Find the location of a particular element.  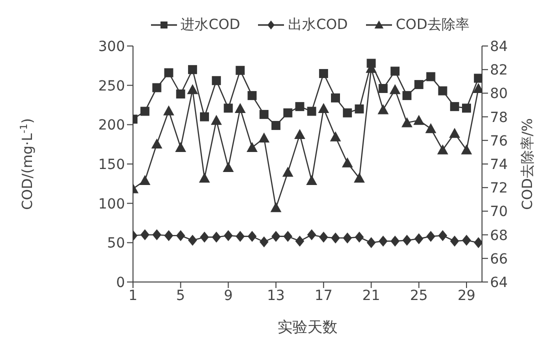

y2-tick-label: 82 is located at coordinates (499, 70).